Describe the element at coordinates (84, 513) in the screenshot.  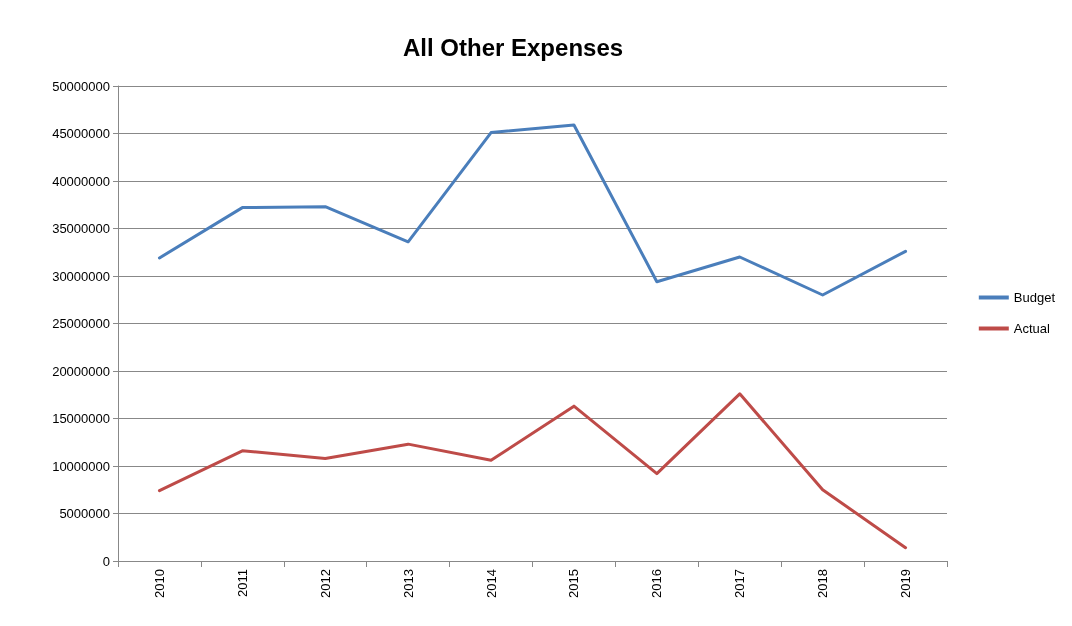
I see `y-tick-label: 5000000` at that location.